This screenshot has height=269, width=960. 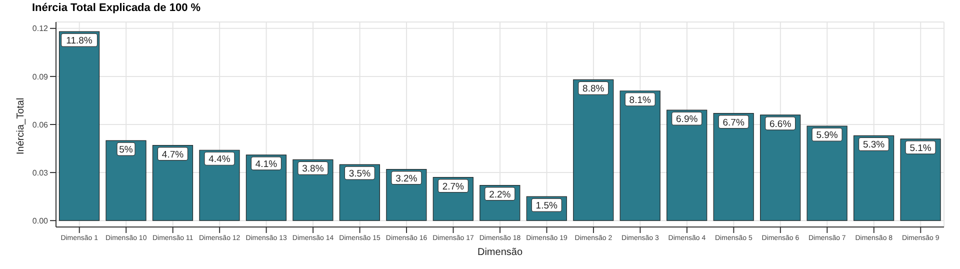 I want to click on chart-title: Inércia Total Explicada de 100 %, so click(x=117, y=9).